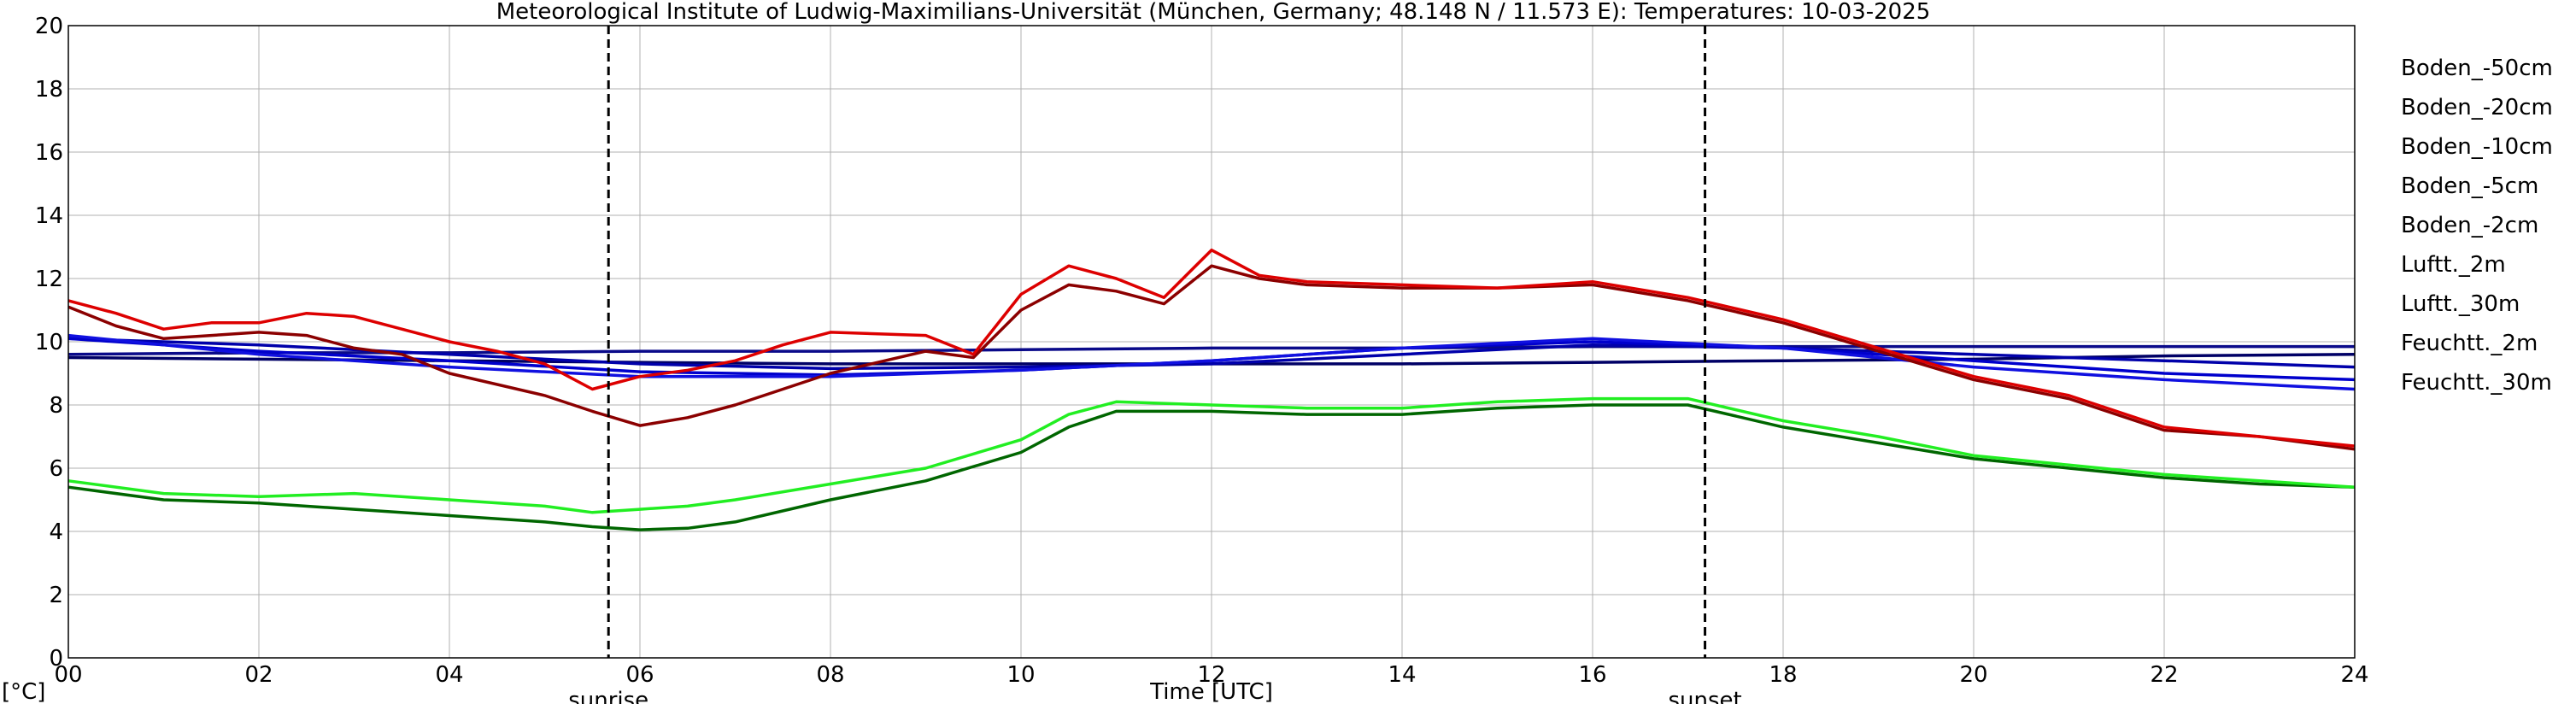 This screenshot has height=704, width=2576. What do you see at coordinates (56, 406) in the screenshot?
I see `y-tick-label: 8` at bounding box center [56, 406].